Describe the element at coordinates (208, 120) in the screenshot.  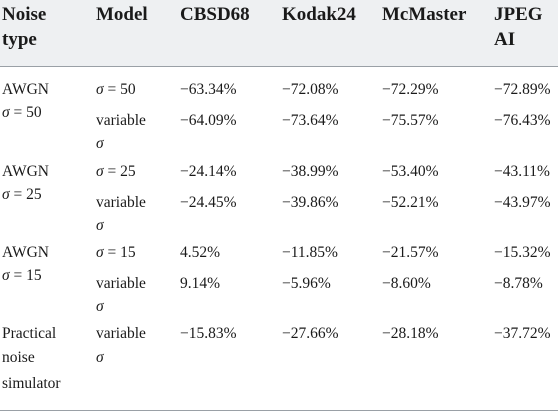
I see `group-1-row-2-cbsd68: −64.09%` at that location.